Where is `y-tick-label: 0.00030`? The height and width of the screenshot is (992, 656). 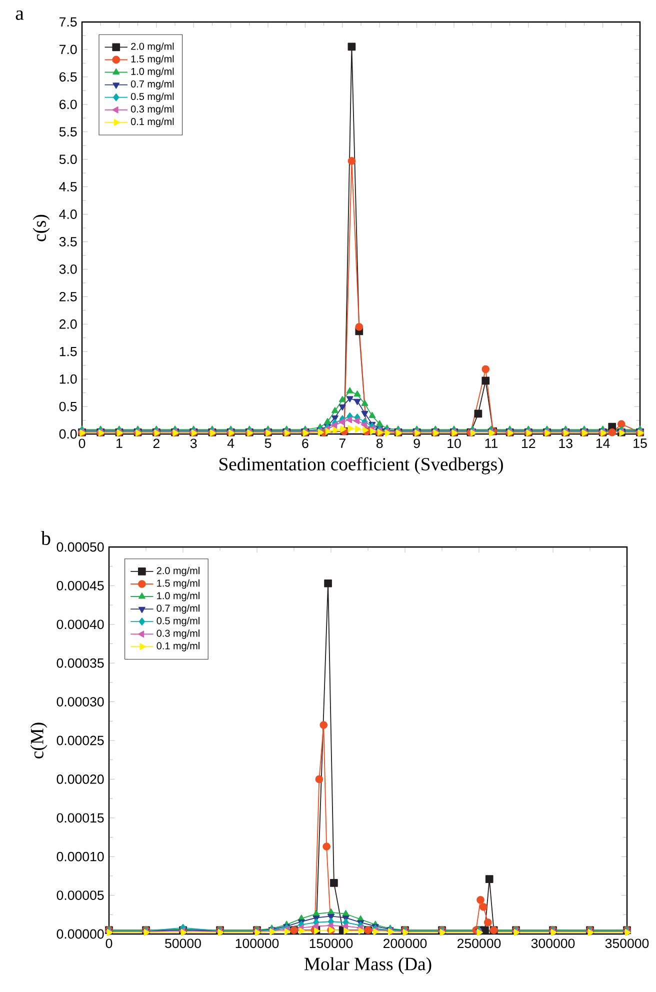 y-tick-label: 0.00030 is located at coordinates (80, 701).